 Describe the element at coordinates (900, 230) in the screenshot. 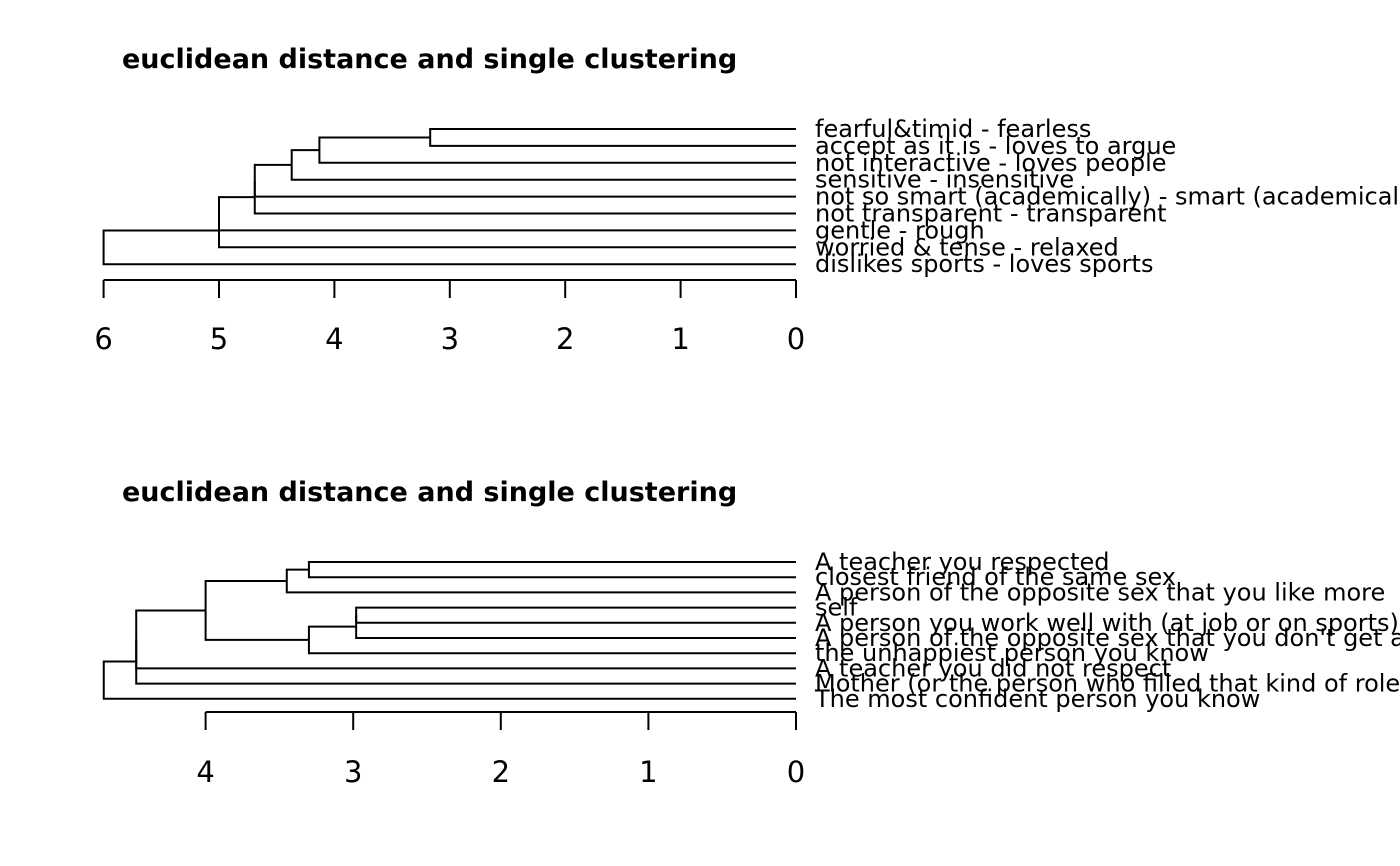

I see `leaf-label: gentle - rough` at that location.